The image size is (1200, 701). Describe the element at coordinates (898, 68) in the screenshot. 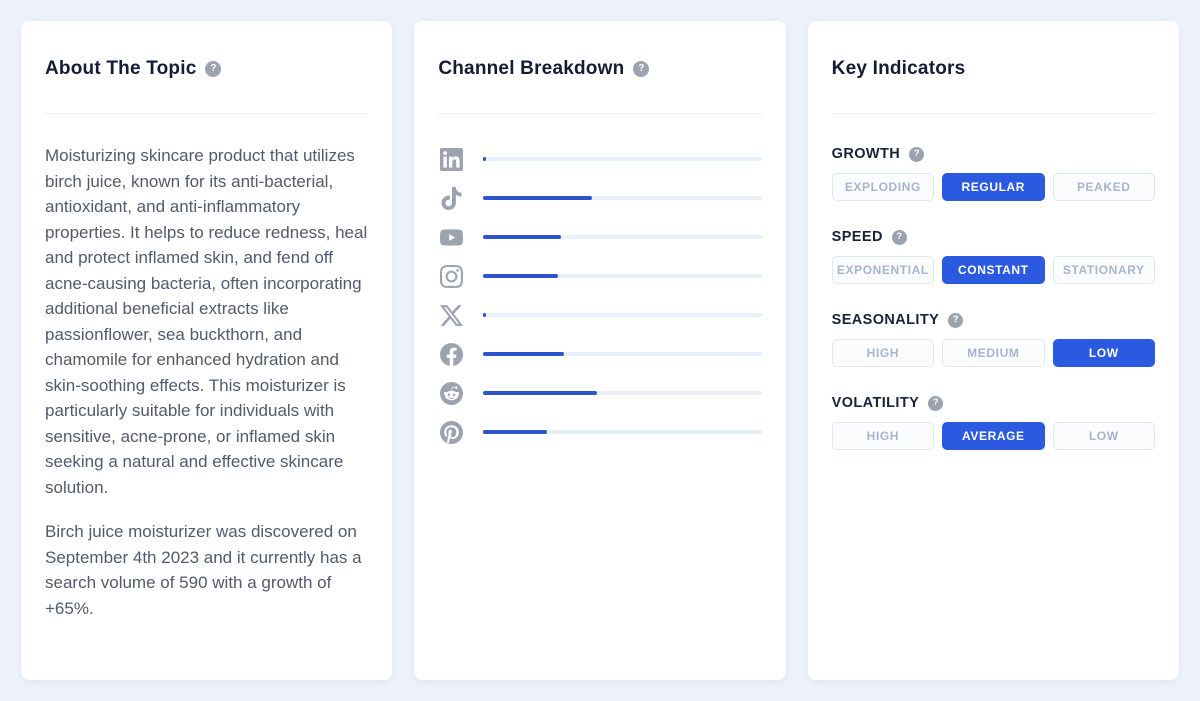

I see `key-indicators-title: Key Indicators` at that location.